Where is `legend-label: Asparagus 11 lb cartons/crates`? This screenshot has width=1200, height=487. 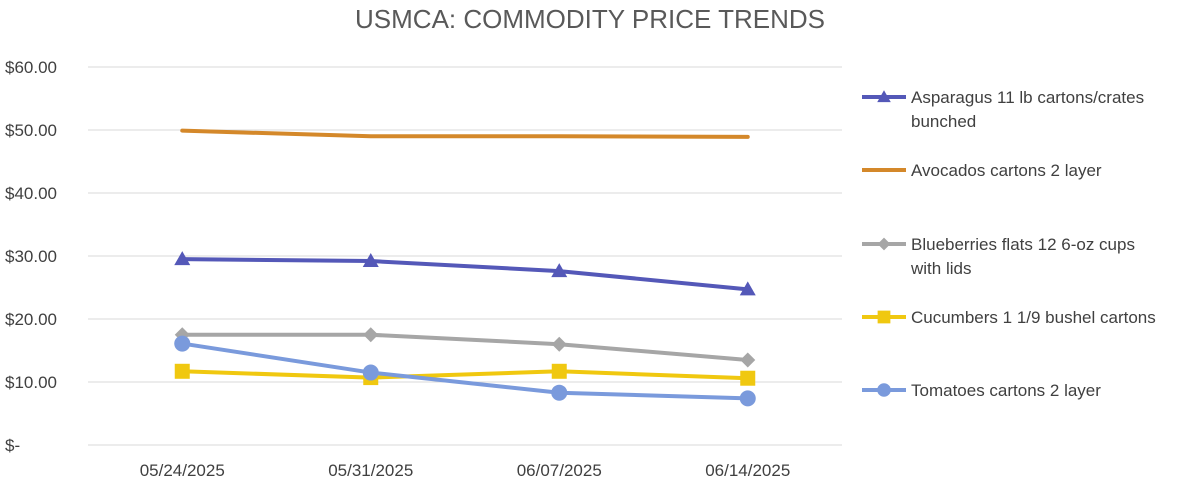
legend-label: Asparagus 11 lb cartons/crates is located at coordinates (1027, 97).